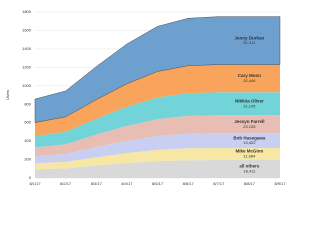 The width and height of the screenshot is (320, 240). What do you see at coordinates (27, 11) in the screenshot?
I see `y-tick-label: 1800` at bounding box center [27, 11].